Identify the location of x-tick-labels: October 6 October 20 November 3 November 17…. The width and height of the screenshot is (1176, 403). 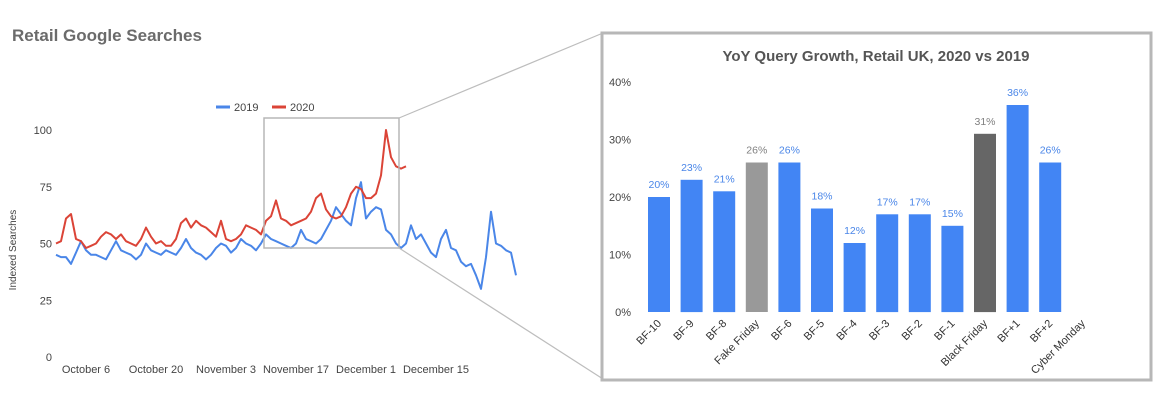
(265, 370).